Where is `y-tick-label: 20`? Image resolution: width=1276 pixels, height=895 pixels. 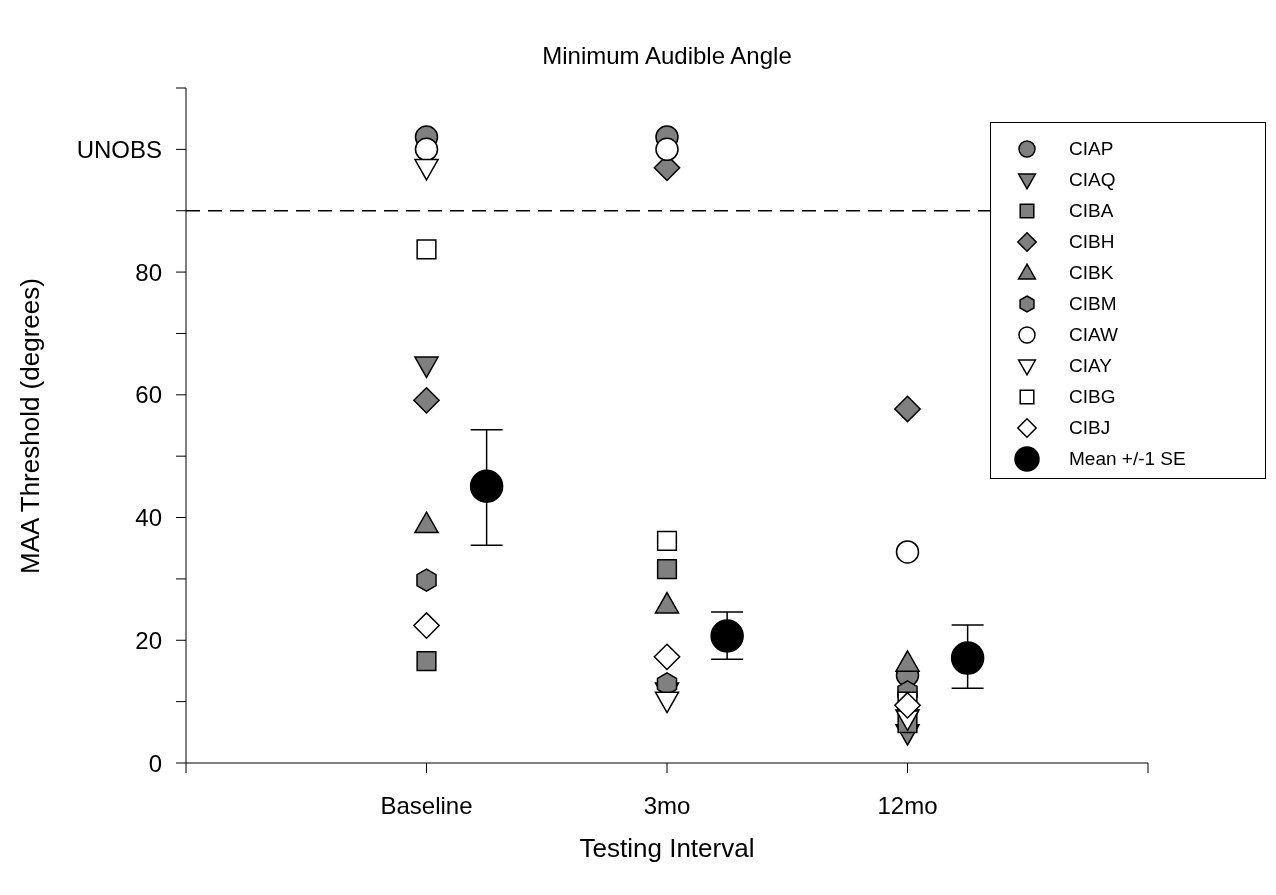 y-tick-label: 20 is located at coordinates (148, 640).